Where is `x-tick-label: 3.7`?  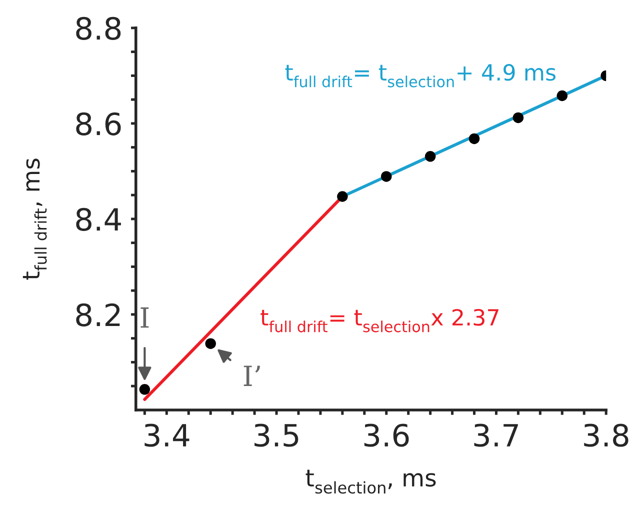 x-tick-label: 3.7 is located at coordinates (496, 435).